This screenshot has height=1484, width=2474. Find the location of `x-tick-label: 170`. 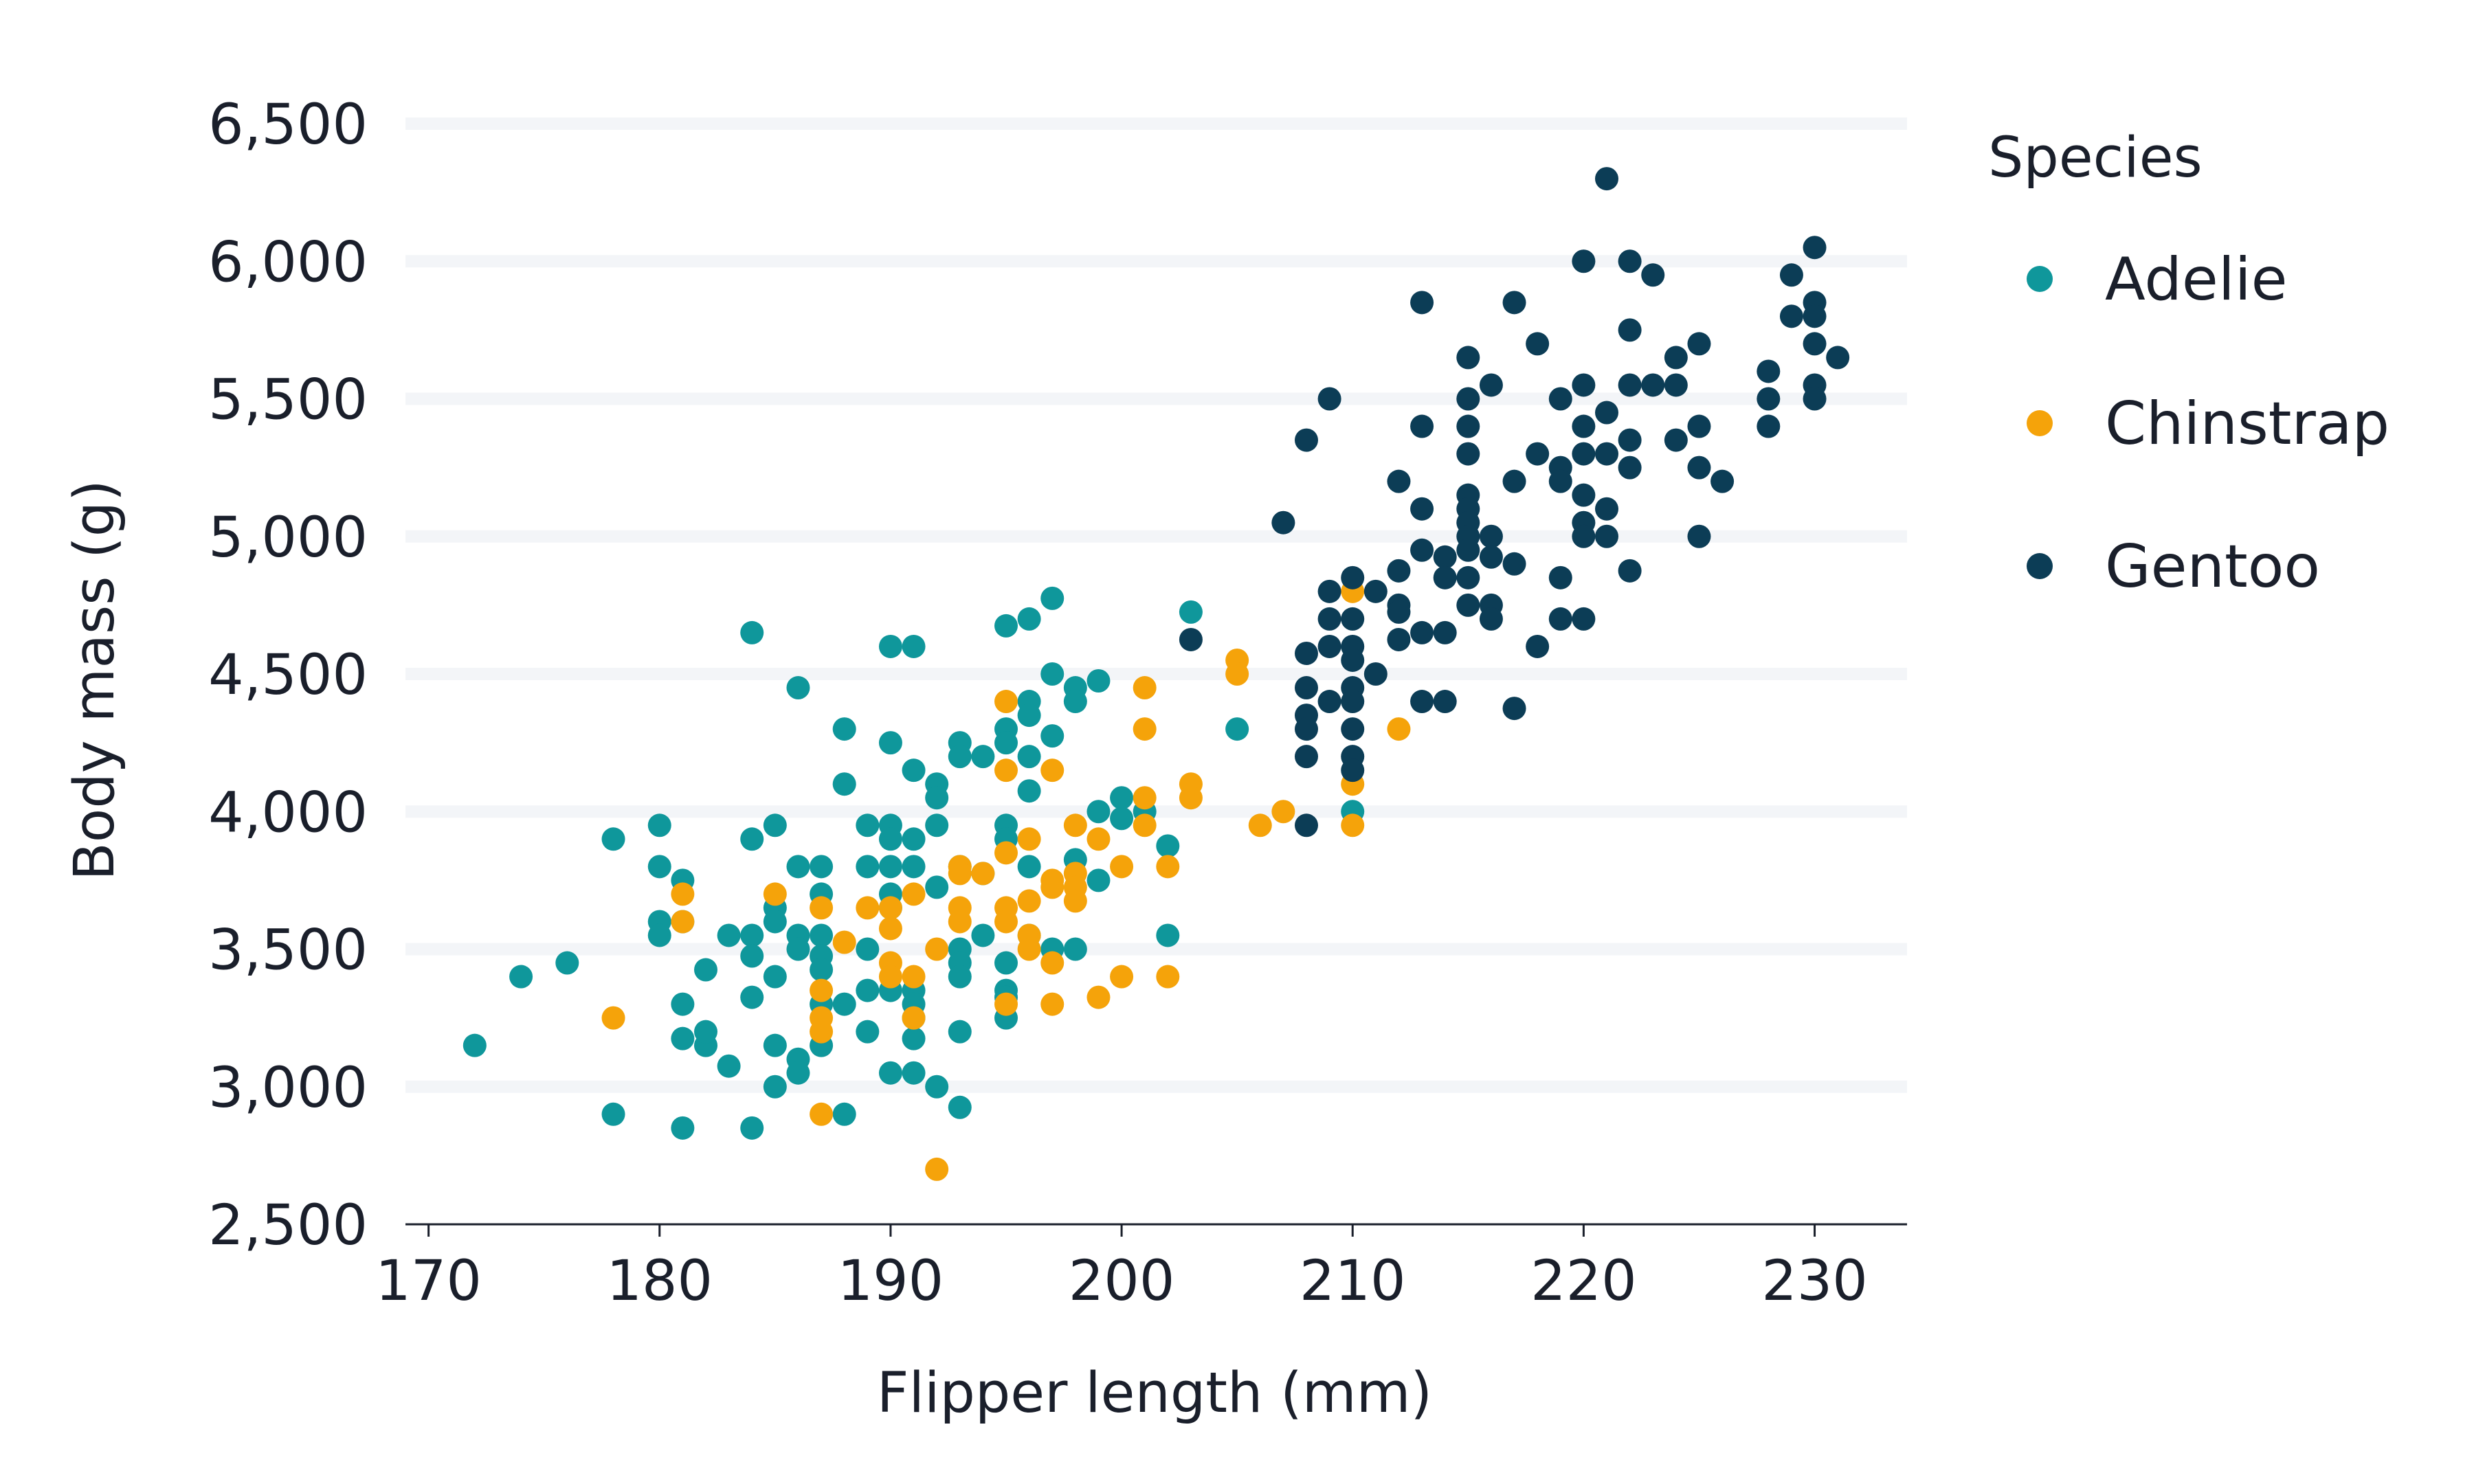

x-tick-label: 170 is located at coordinates (429, 1281).